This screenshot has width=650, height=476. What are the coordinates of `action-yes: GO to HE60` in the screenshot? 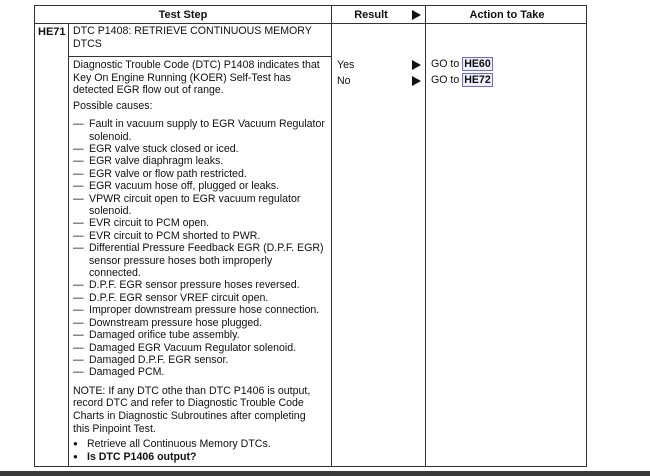 It's located at (462, 64).